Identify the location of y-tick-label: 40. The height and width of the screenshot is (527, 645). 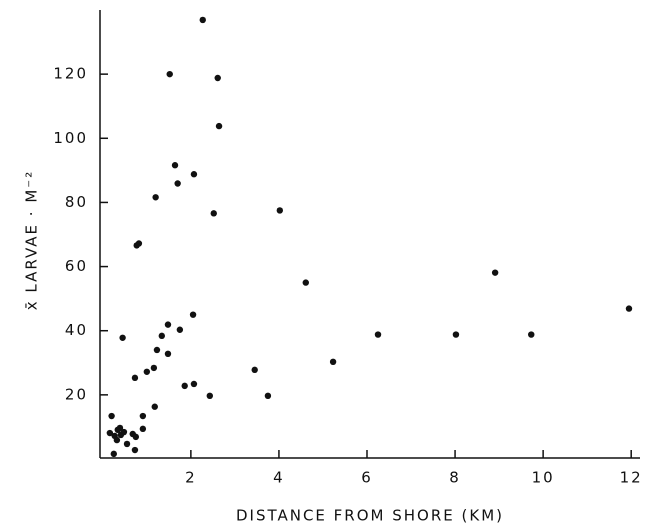
(76, 330).